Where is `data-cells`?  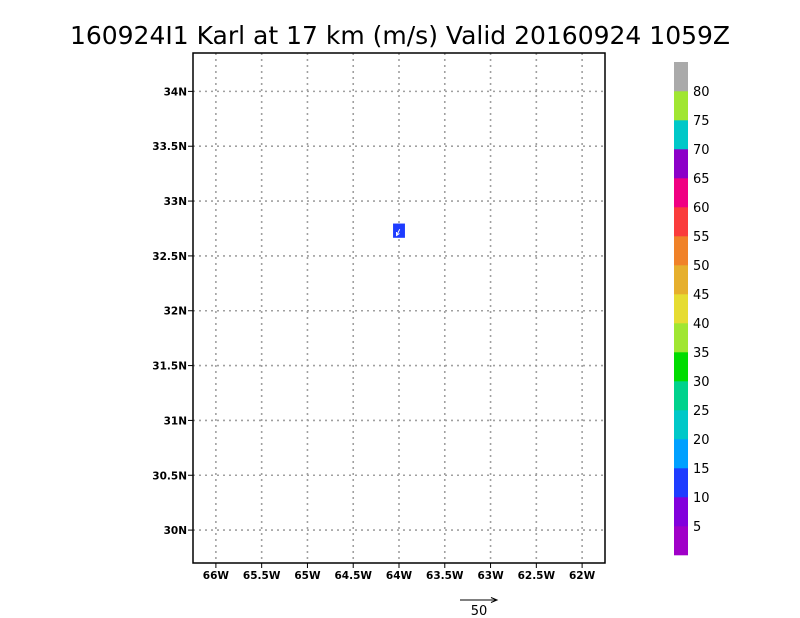
data-cells is located at coordinates (399, 230).